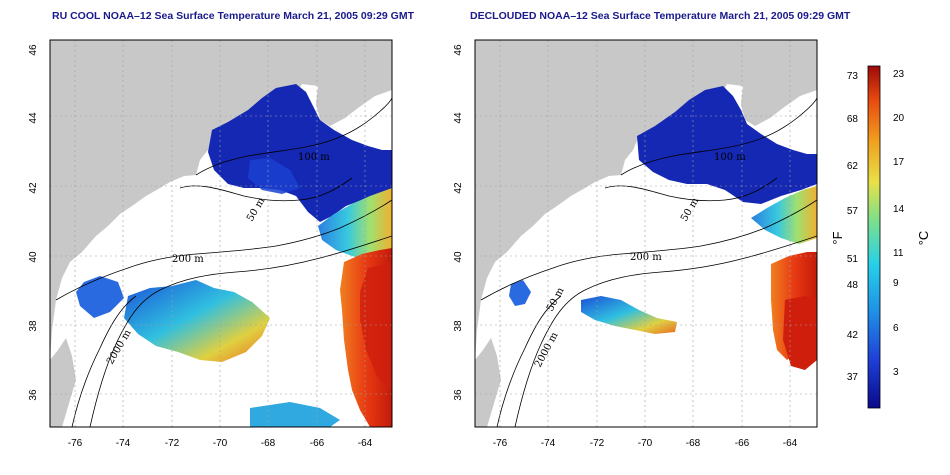  What do you see at coordinates (458, 395) in the screenshot?
I see `right-lat-tick-36: 36` at bounding box center [458, 395].